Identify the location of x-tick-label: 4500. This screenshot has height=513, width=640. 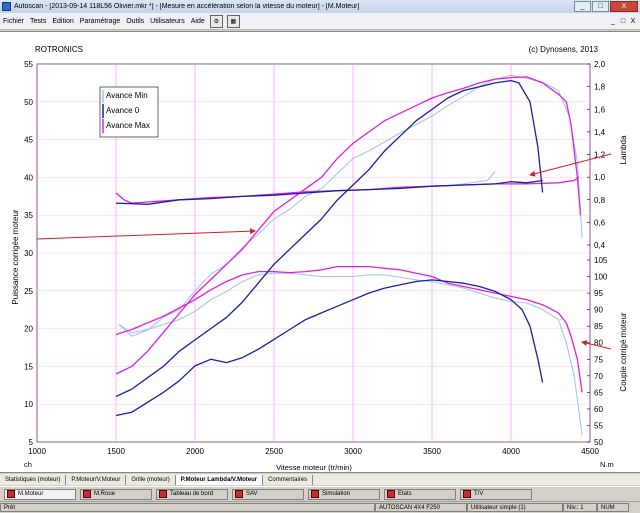
(590, 451).